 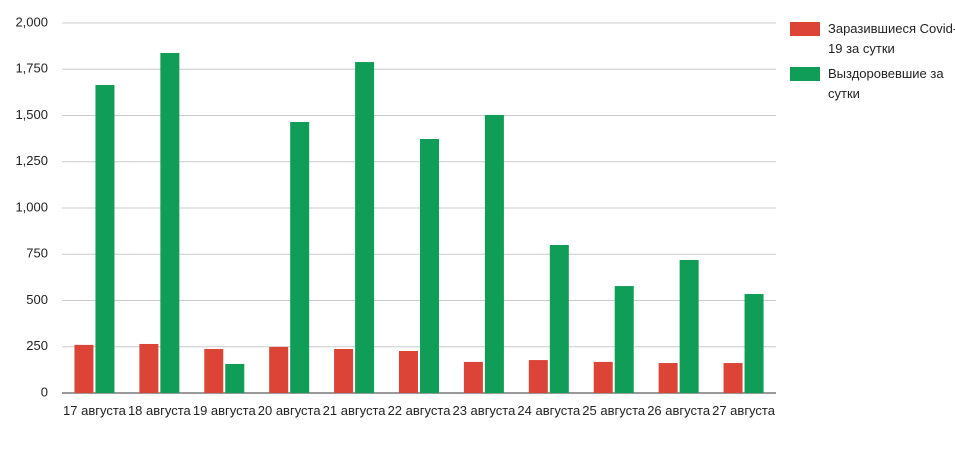 I want to click on legend-label: Выздоровевшие за сутки, so click(x=886, y=83).